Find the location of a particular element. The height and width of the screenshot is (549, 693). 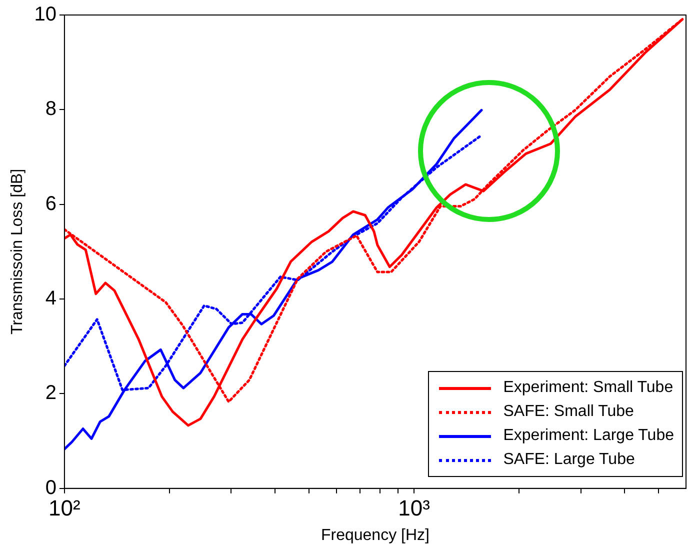

legend-label: SAFE: Large Tube is located at coordinates (569, 460).